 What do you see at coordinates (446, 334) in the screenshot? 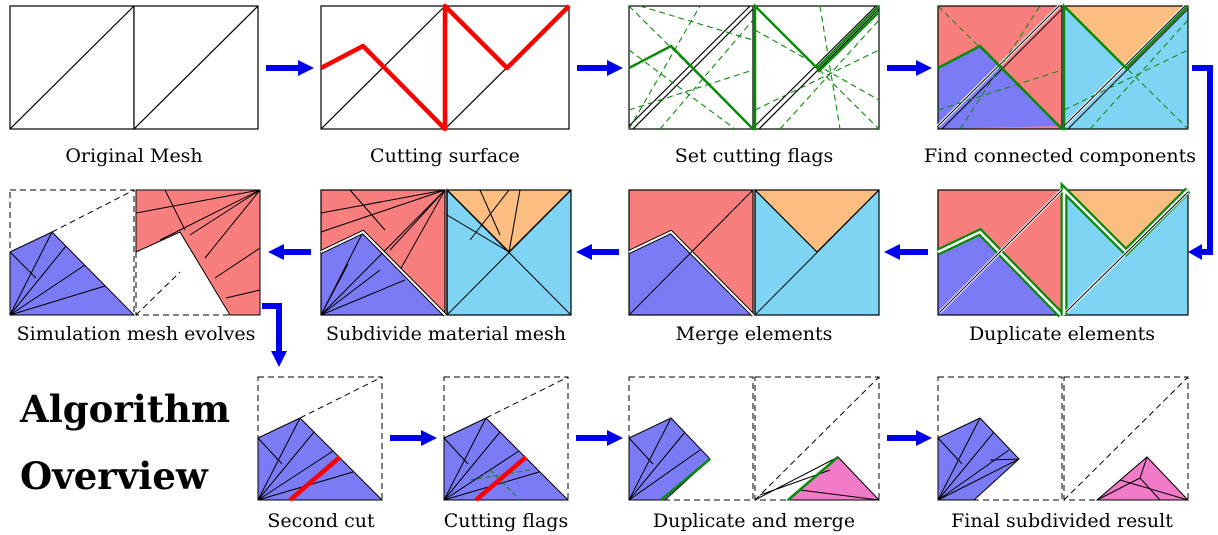
I see `caption-subdivide-material-mesh: Subdivide material mesh` at bounding box center [446, 334].